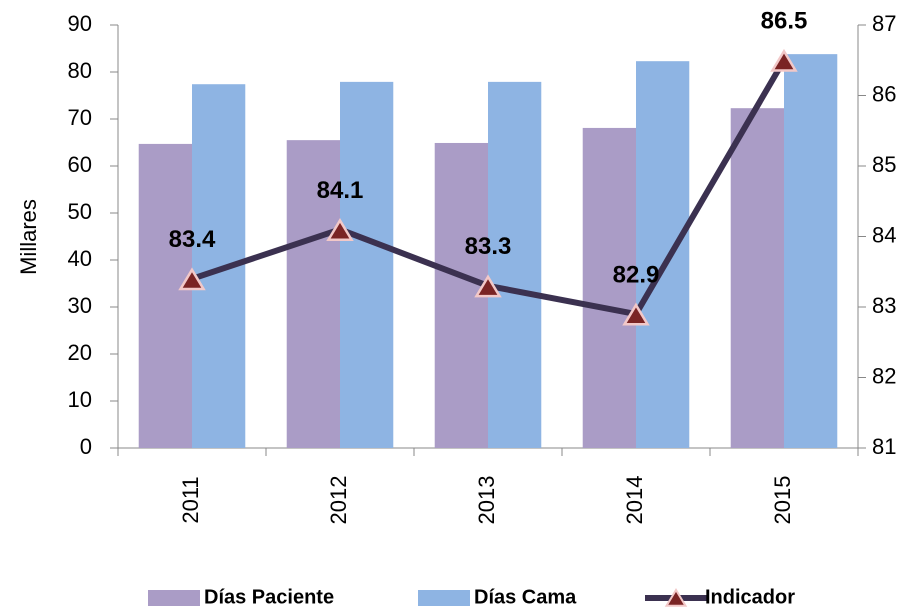 The width and height of the screenshot is (923, 608). Describe the element at coordinates (634, 500) in the screenshot. I see `x-tick-label: 2014` at that location.